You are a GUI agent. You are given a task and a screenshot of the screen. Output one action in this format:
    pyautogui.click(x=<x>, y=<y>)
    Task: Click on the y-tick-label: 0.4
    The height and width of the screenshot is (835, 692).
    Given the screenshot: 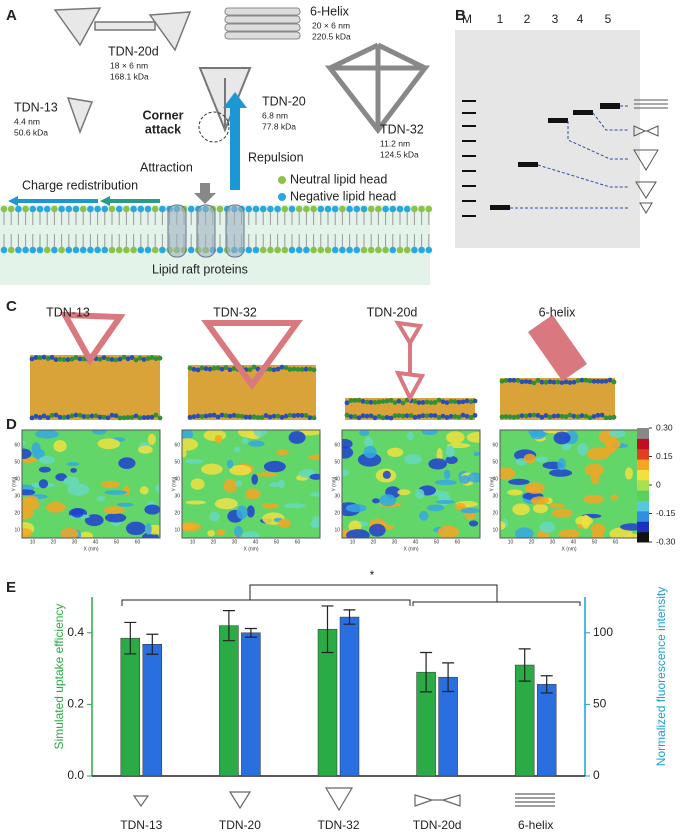 What is the action you would take?
    pyautogui.click(x=75, y=632)
    